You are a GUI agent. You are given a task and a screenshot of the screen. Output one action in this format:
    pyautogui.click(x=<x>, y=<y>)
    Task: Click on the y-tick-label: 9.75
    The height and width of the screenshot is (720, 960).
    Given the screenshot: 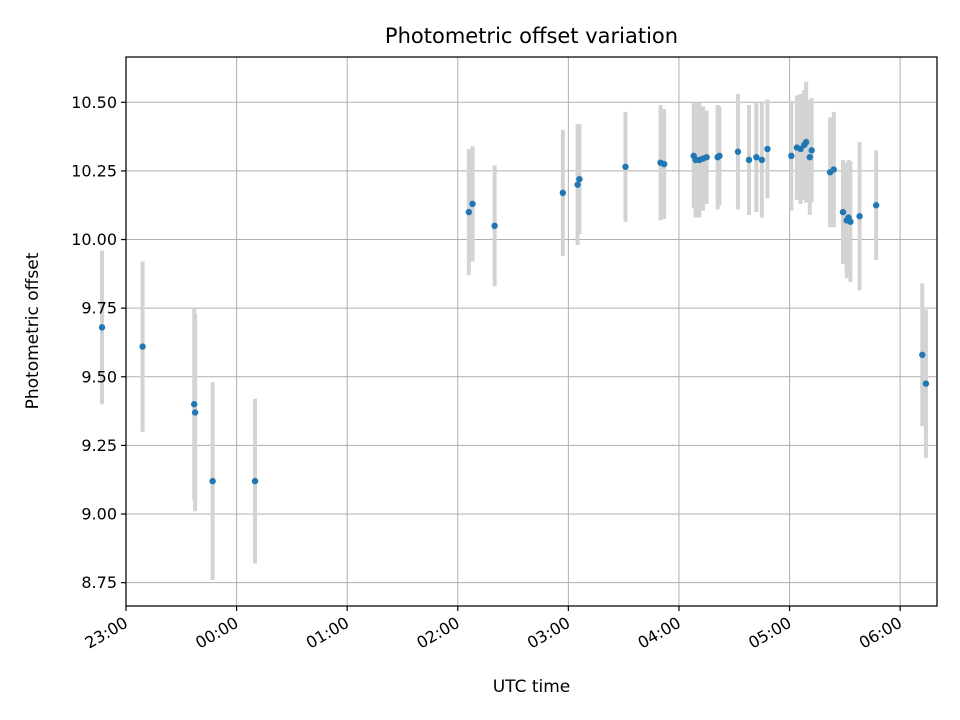 What is the action you would take?
    pyautogui.click(x=99, y=308)
    